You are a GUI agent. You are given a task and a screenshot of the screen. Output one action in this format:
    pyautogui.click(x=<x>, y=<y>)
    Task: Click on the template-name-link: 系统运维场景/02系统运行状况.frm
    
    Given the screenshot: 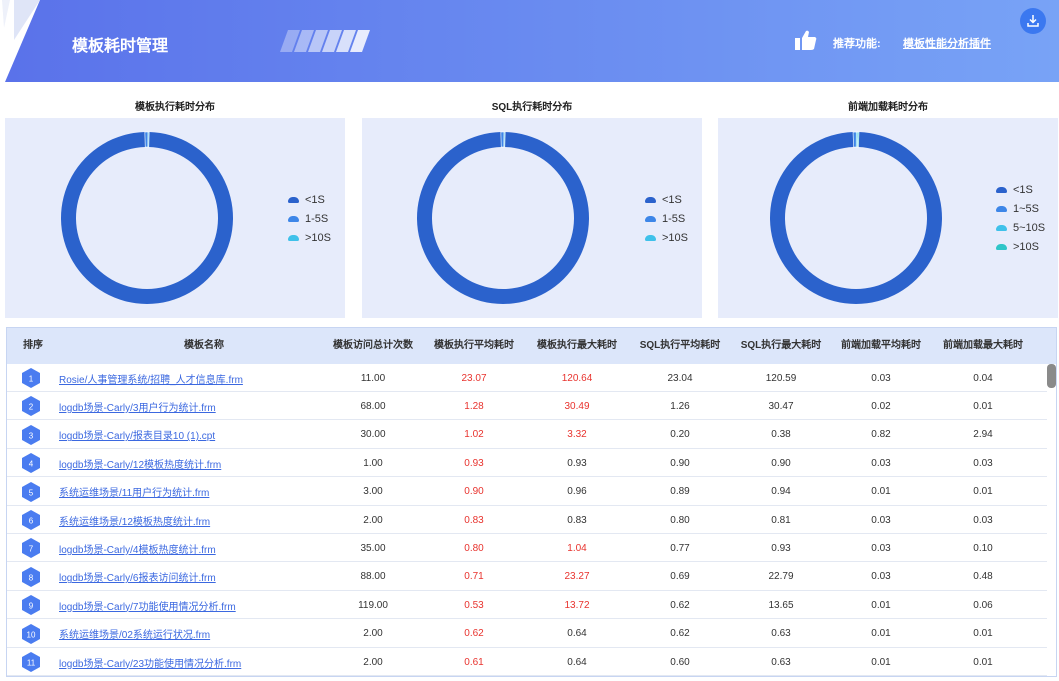 What is the action you would take?
    pyautogui.click(x=135, y=636)
    